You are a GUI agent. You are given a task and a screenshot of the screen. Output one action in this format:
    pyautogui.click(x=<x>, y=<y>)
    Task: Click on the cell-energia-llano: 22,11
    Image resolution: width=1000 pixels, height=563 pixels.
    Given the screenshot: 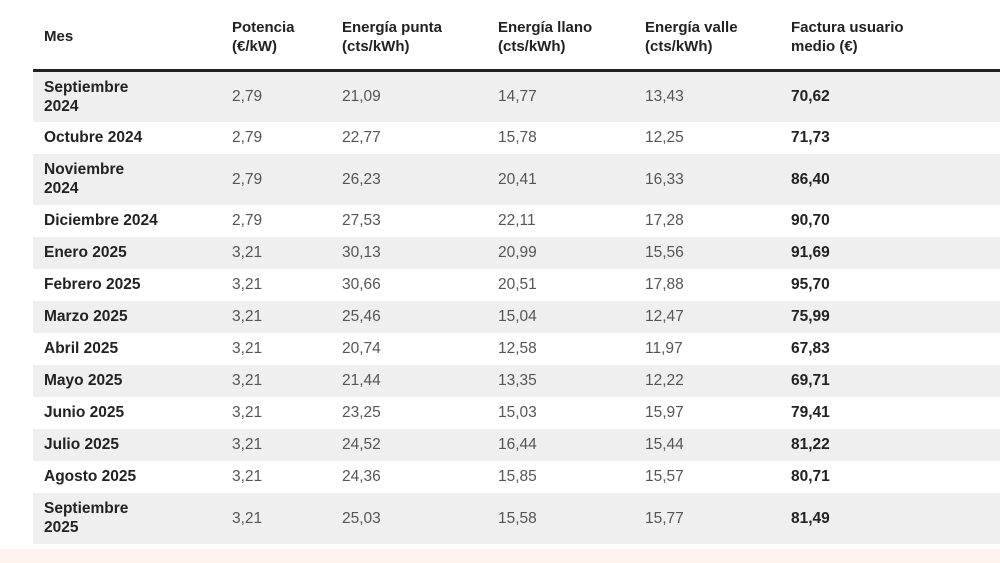 What is the action you would take?
    pyautogui.click(x=517, y=220)
    